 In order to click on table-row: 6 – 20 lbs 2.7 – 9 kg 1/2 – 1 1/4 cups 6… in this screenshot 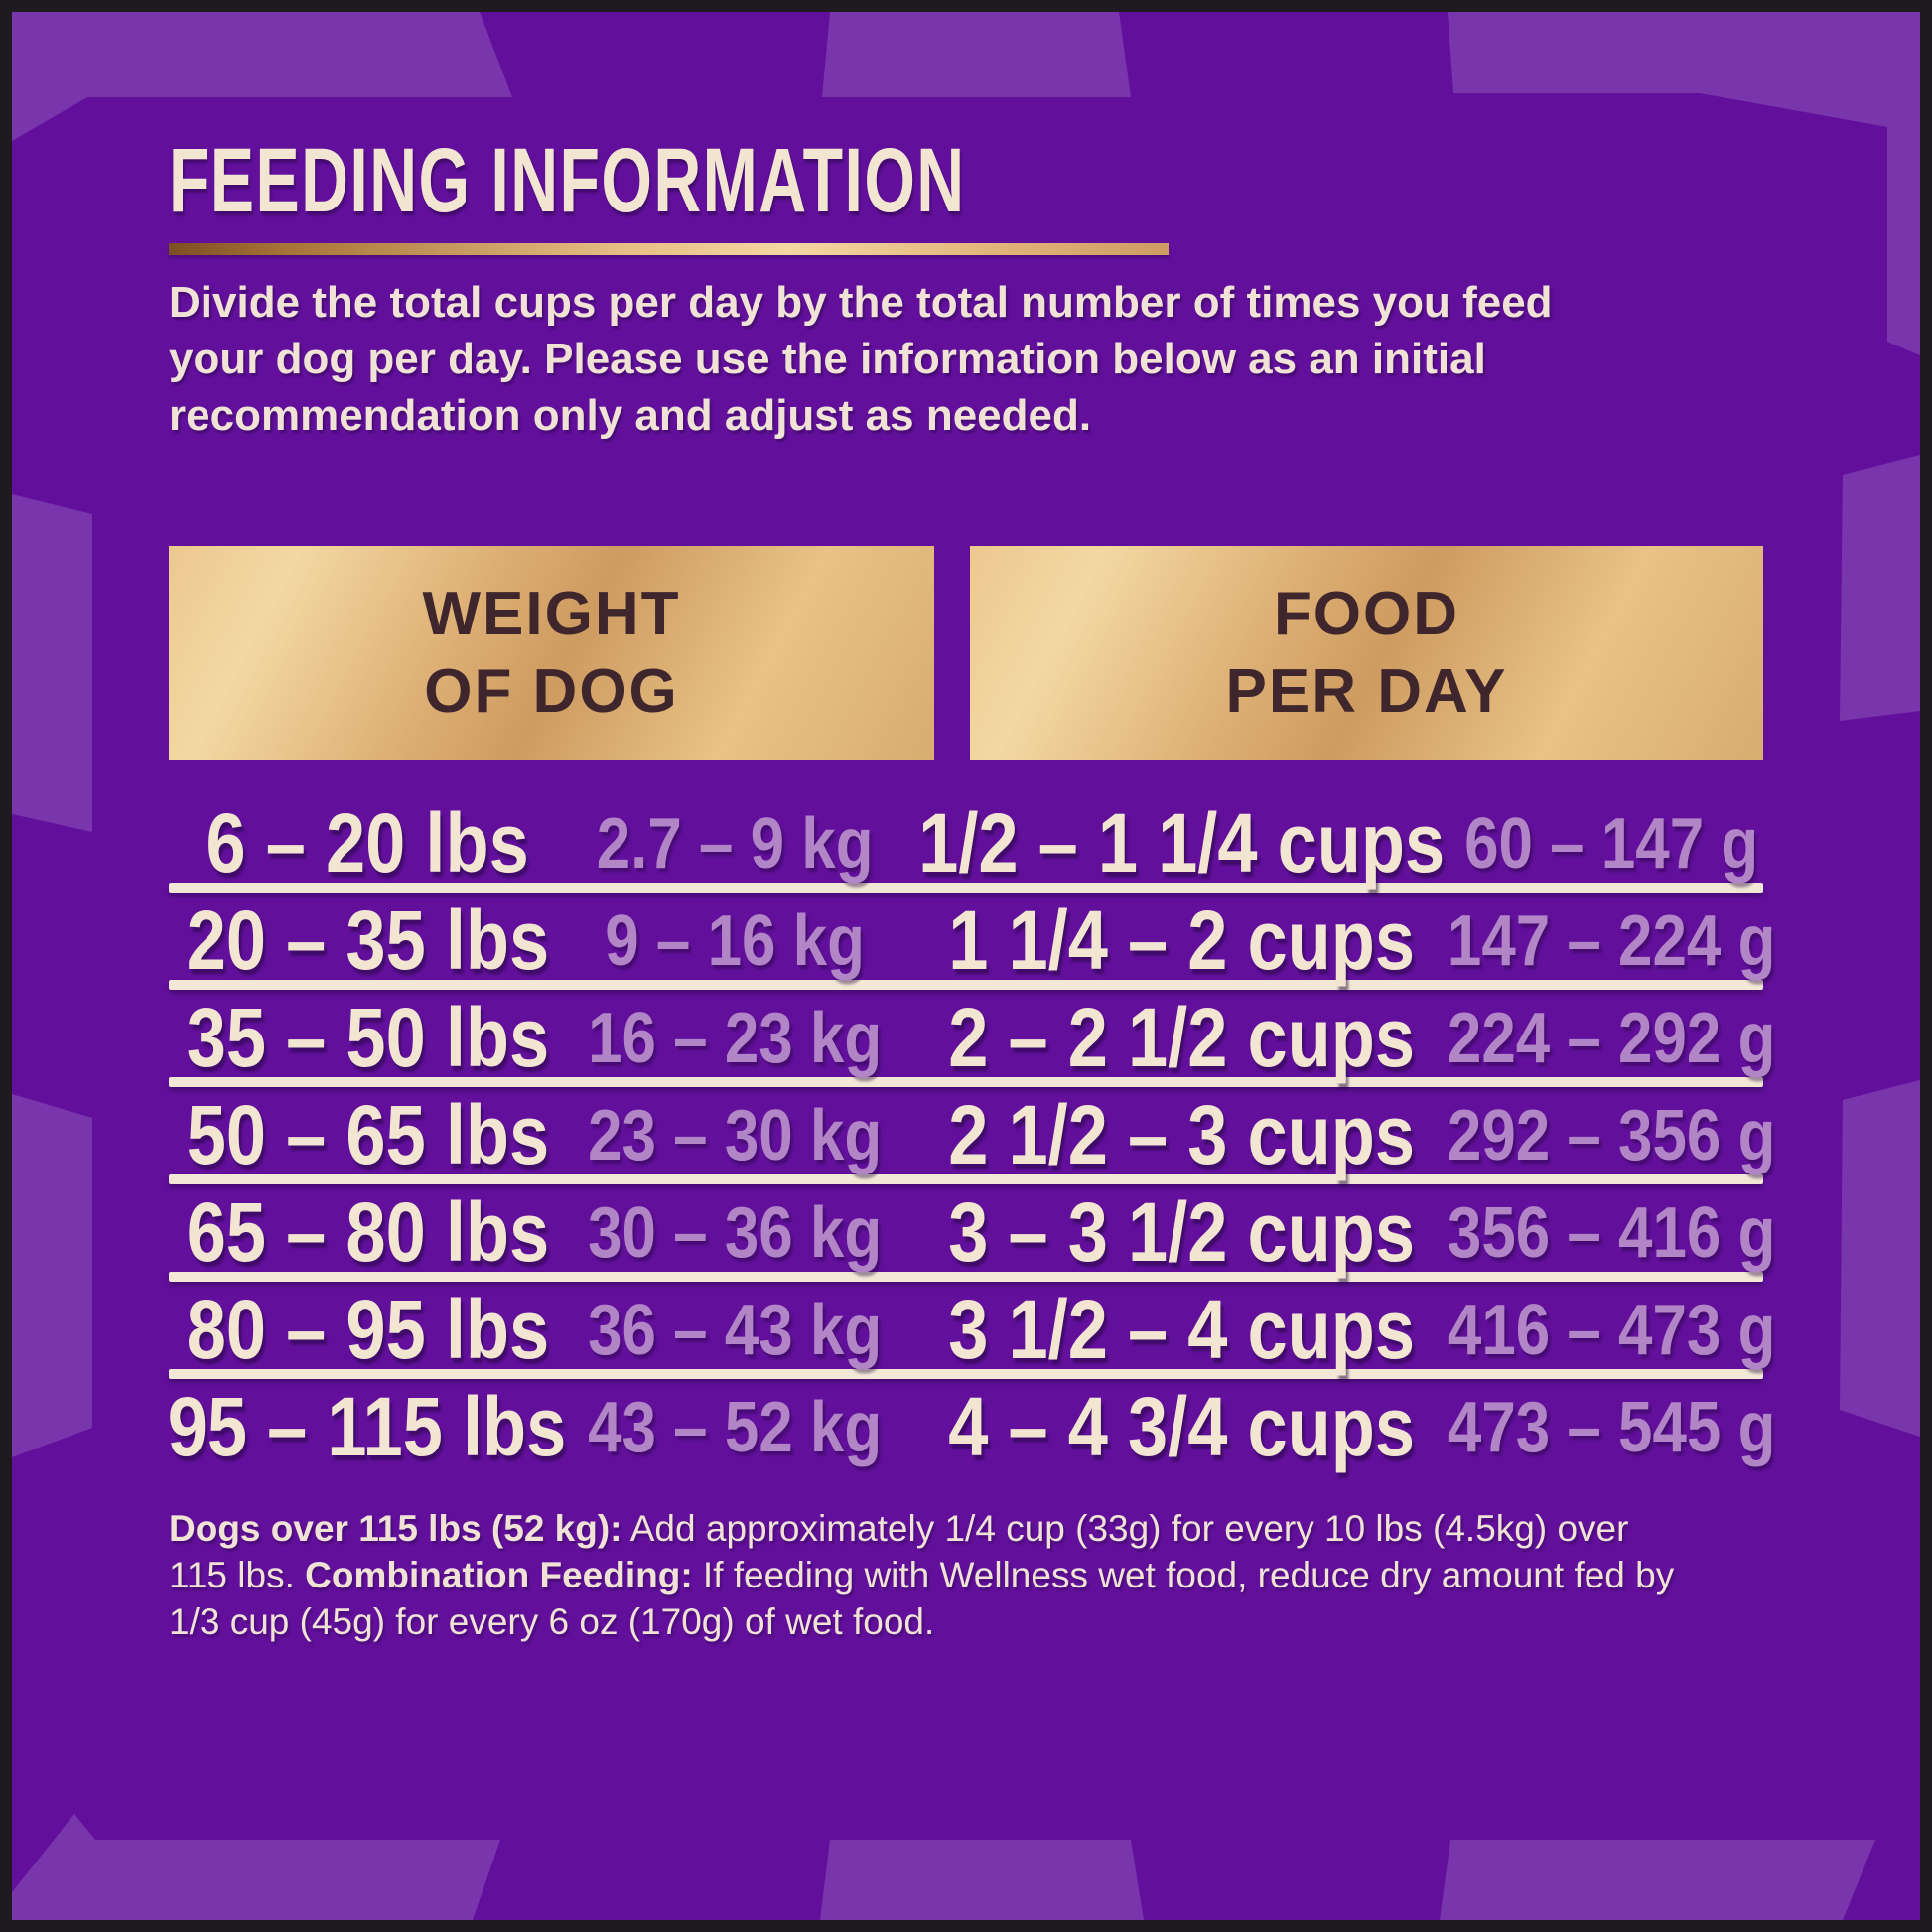, I will do `click(966, 842)`.